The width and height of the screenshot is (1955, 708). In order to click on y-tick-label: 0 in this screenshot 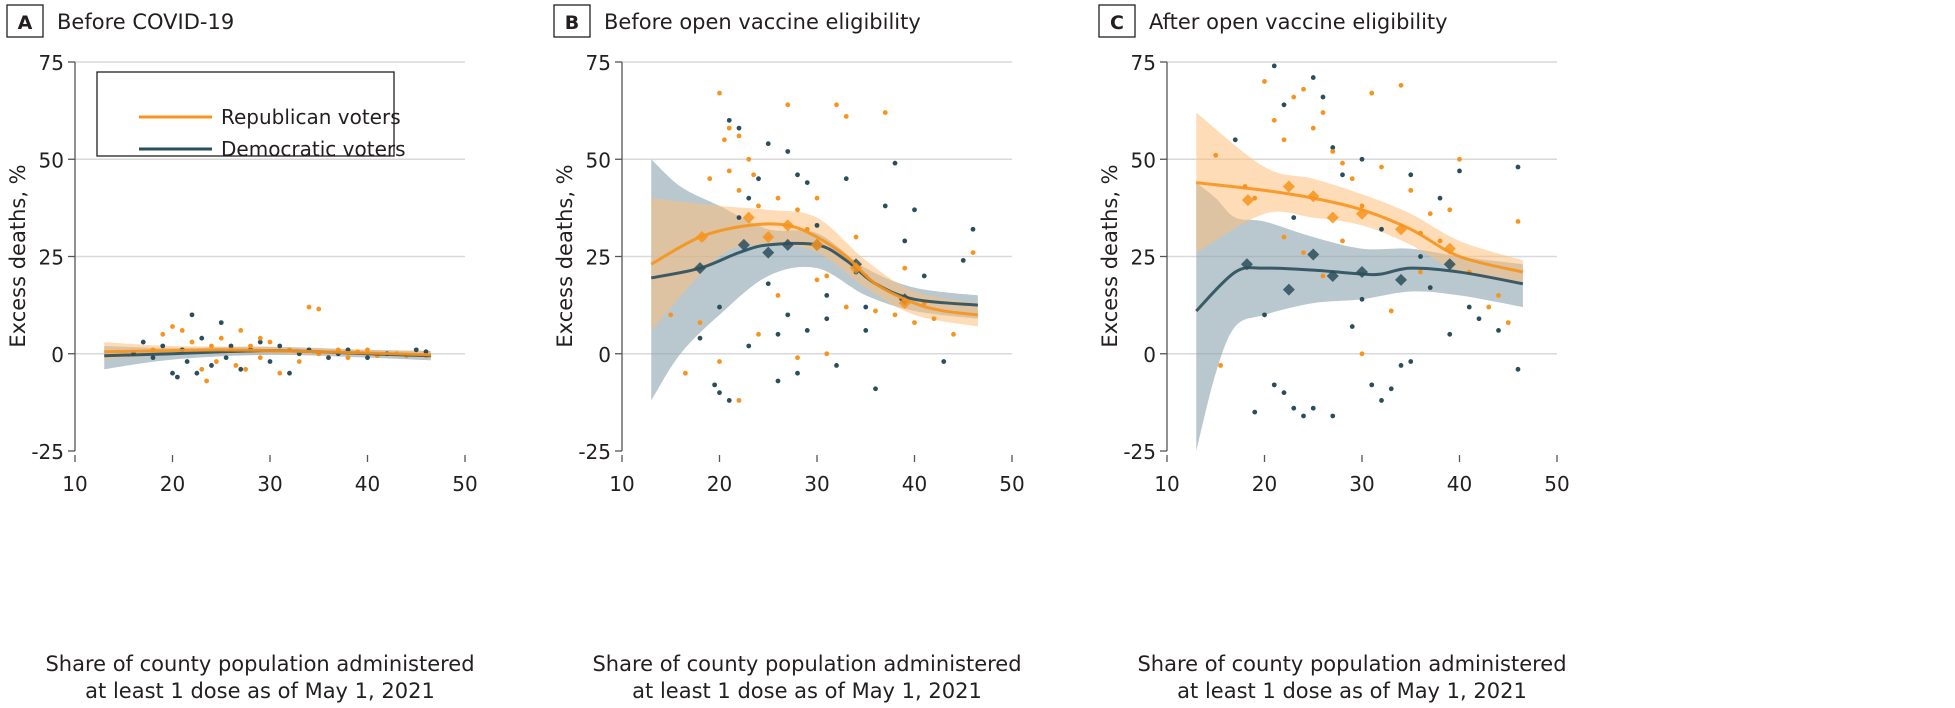, I will do `click(57, 355)`.